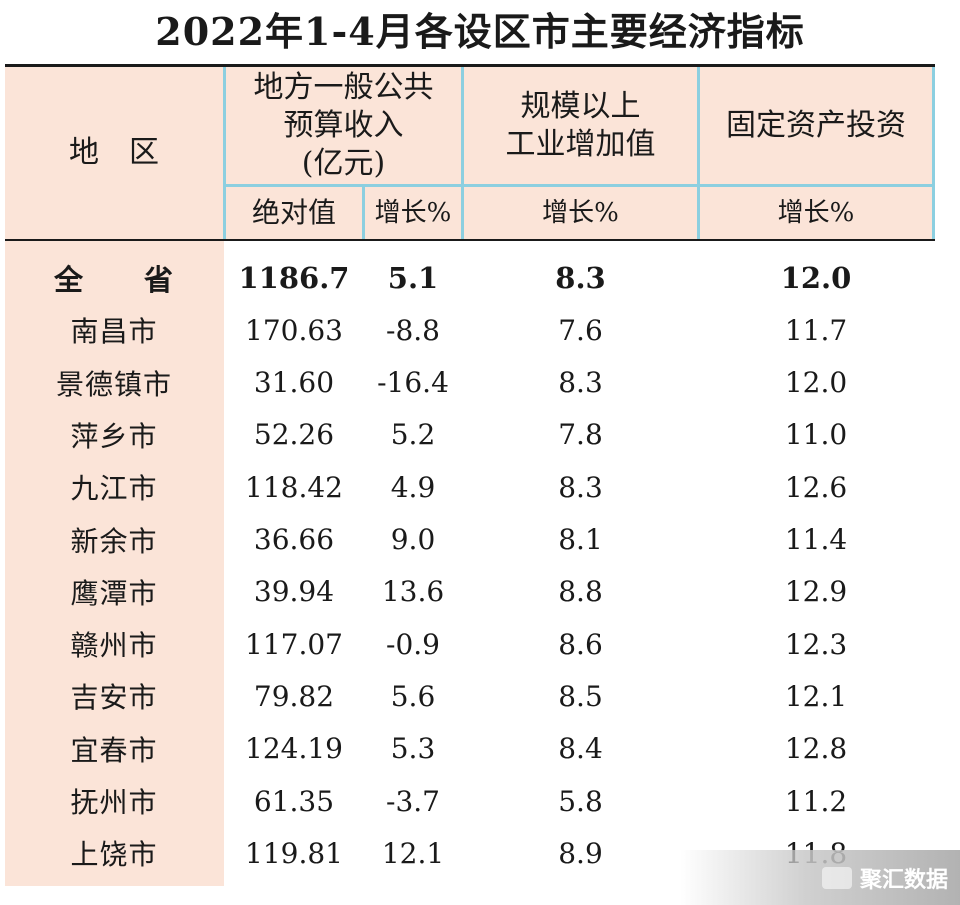 The width and height of the screenshot is (960, 905). I want to click on value-cell-industry-growth: 8.1, so click(580, 539).